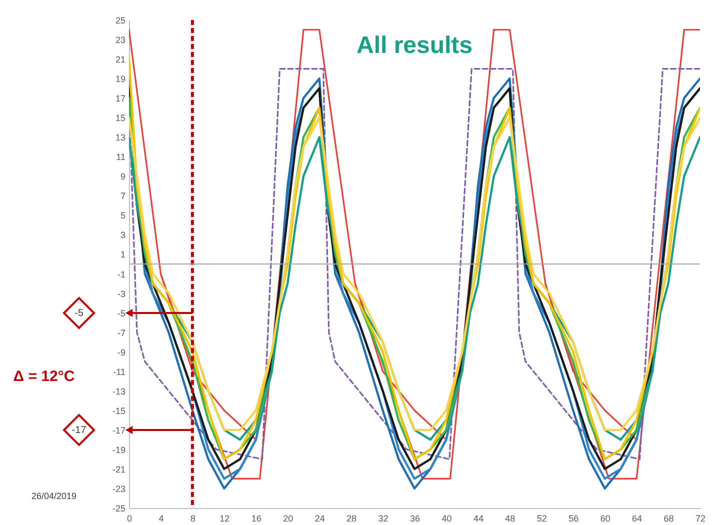  I want to click on y-tick-label: 23, so click(120, 40).